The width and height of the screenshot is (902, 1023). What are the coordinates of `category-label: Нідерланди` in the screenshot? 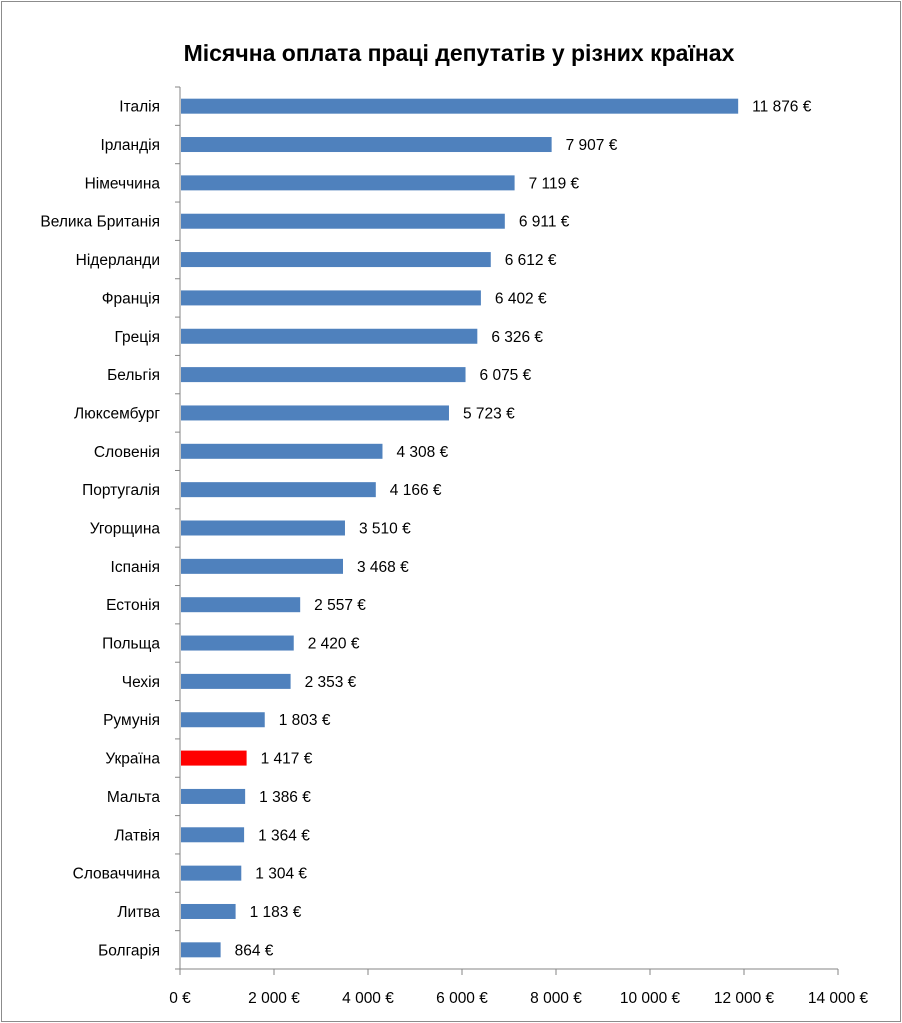 It's located at (118, 260).